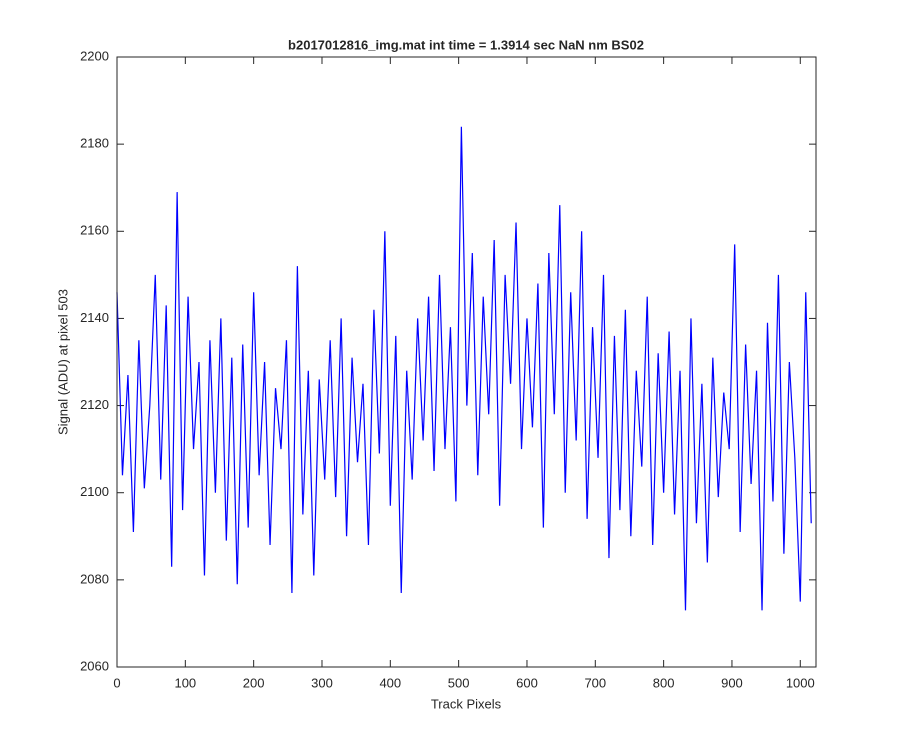 The height and width of the screenshot is (755, 900). What do you see at coordinates (322, 682) in the screenshot?
I see `x-tick-label: 300` at bounding box center [322, 682].